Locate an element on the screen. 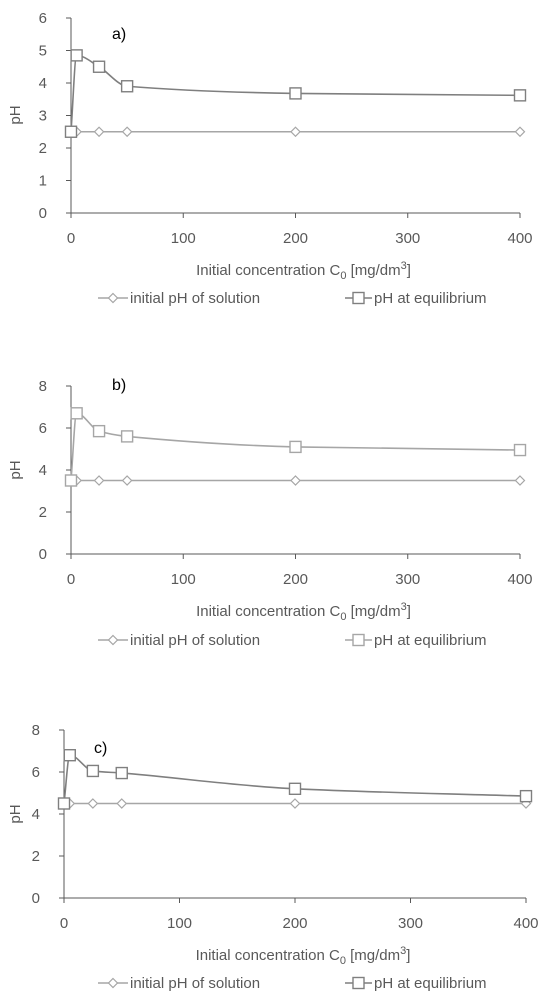  y-tick-label: 1 is located at coordinates (43, 181).